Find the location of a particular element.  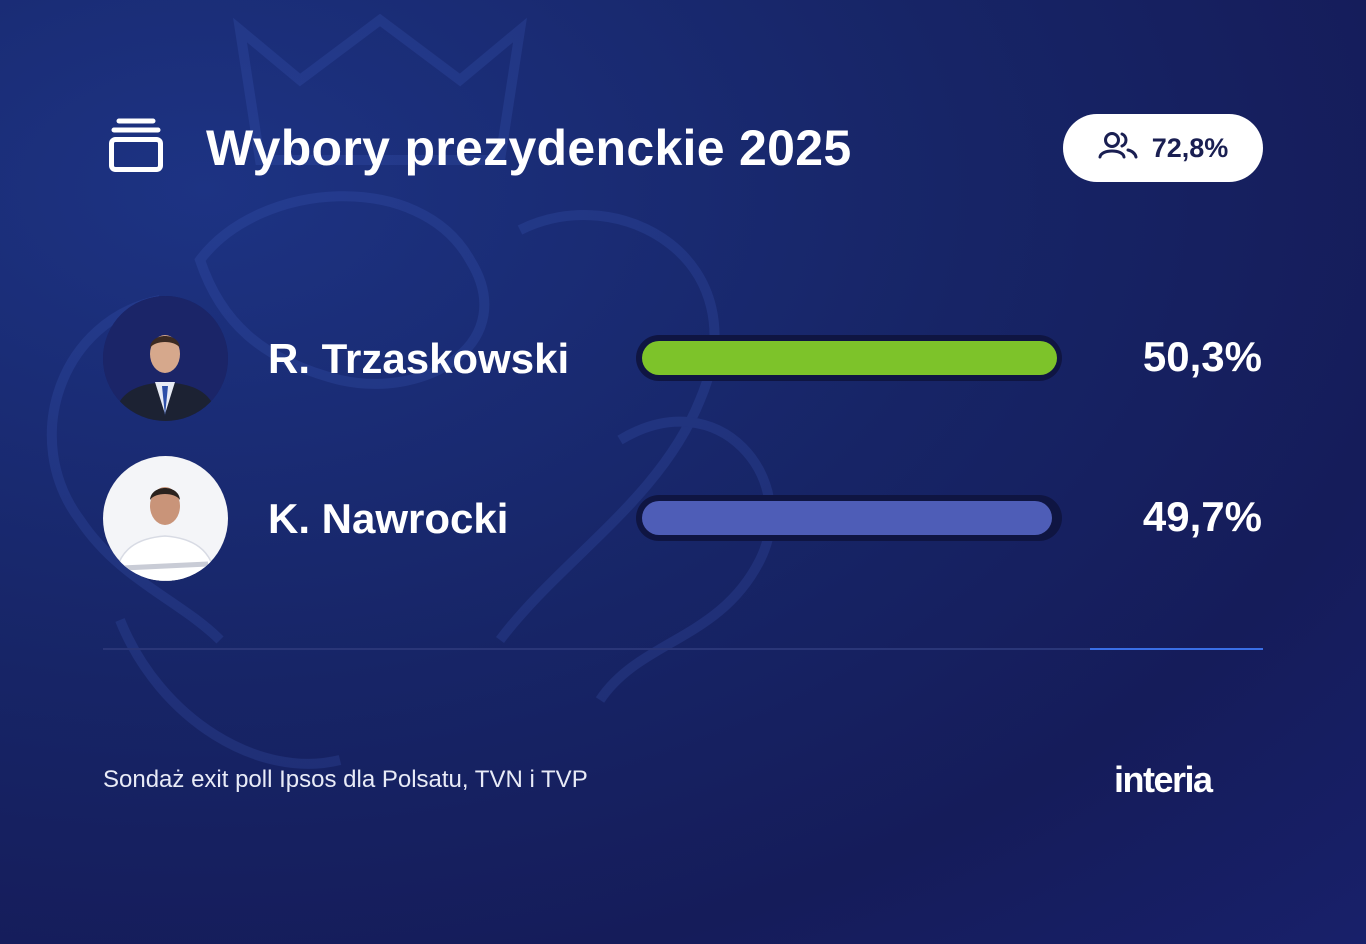

people-icon is located at coordinates (1118, 148).